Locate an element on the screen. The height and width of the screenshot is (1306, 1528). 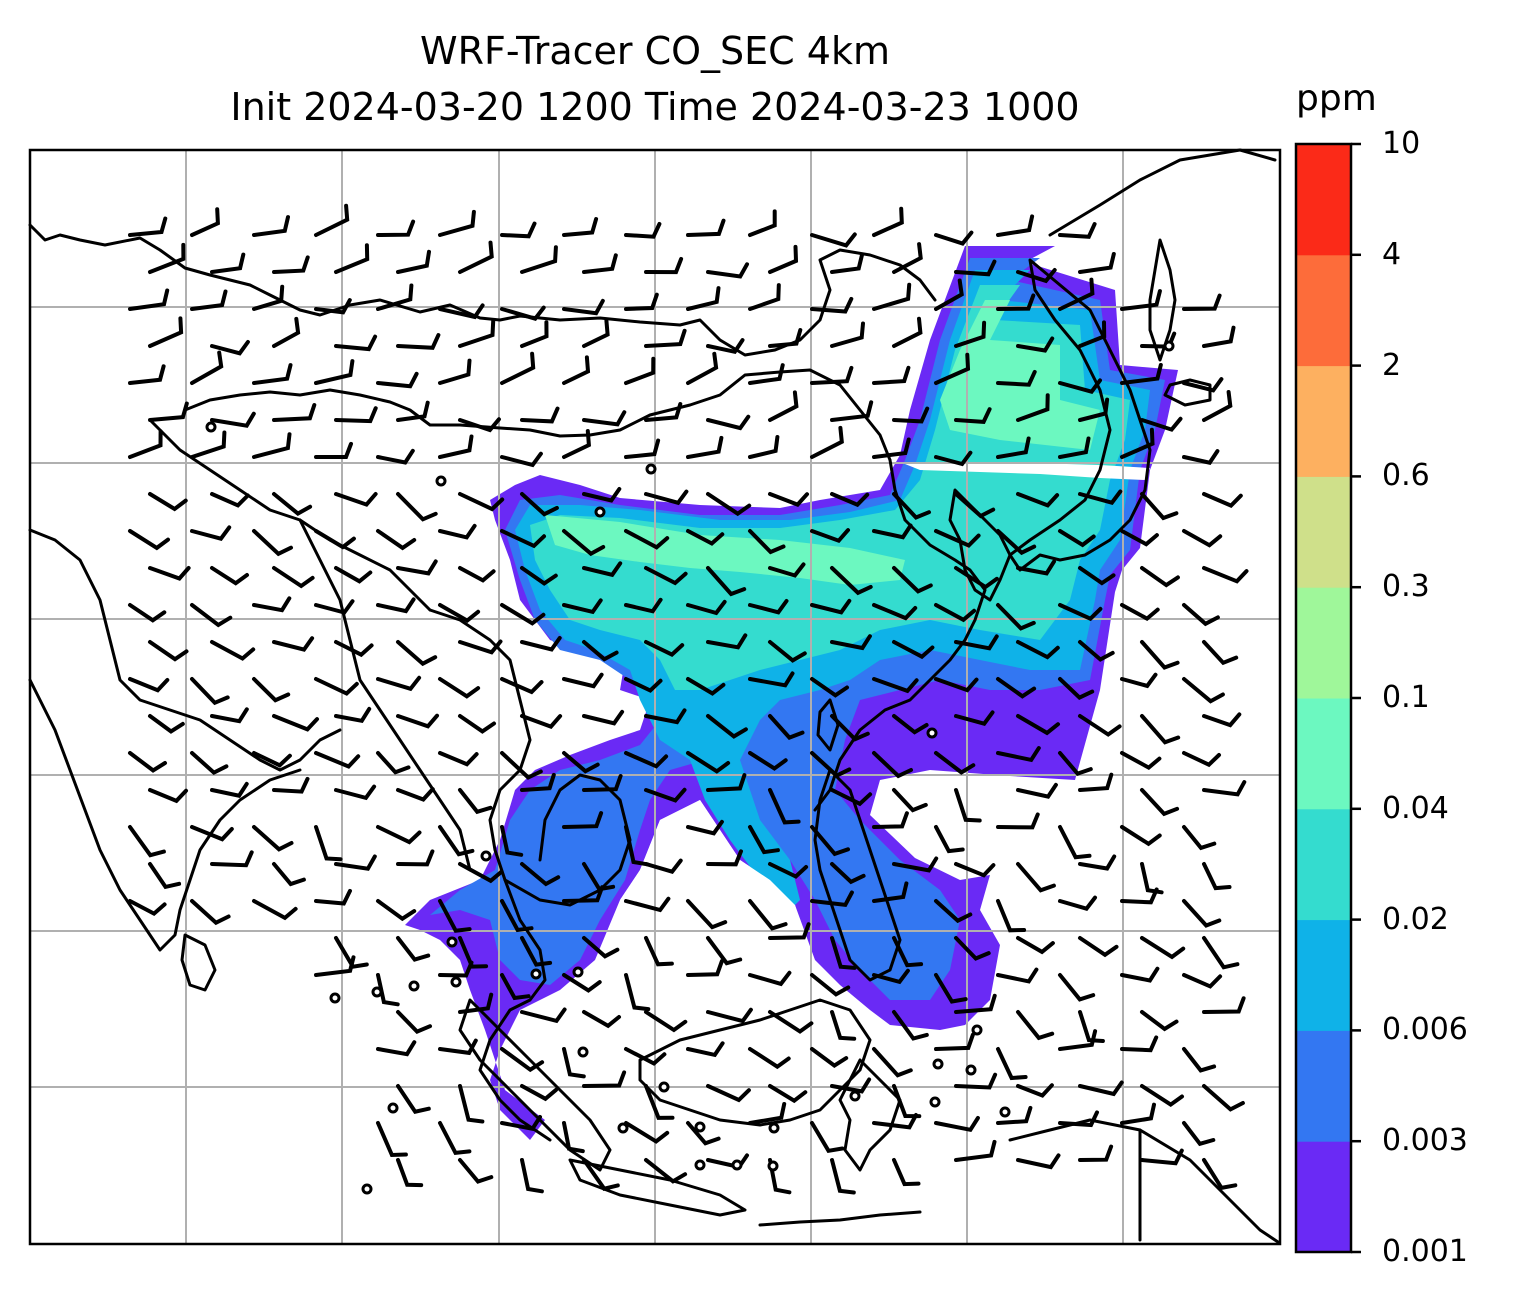
coast-myanmar is located at coordinates (385, 695).